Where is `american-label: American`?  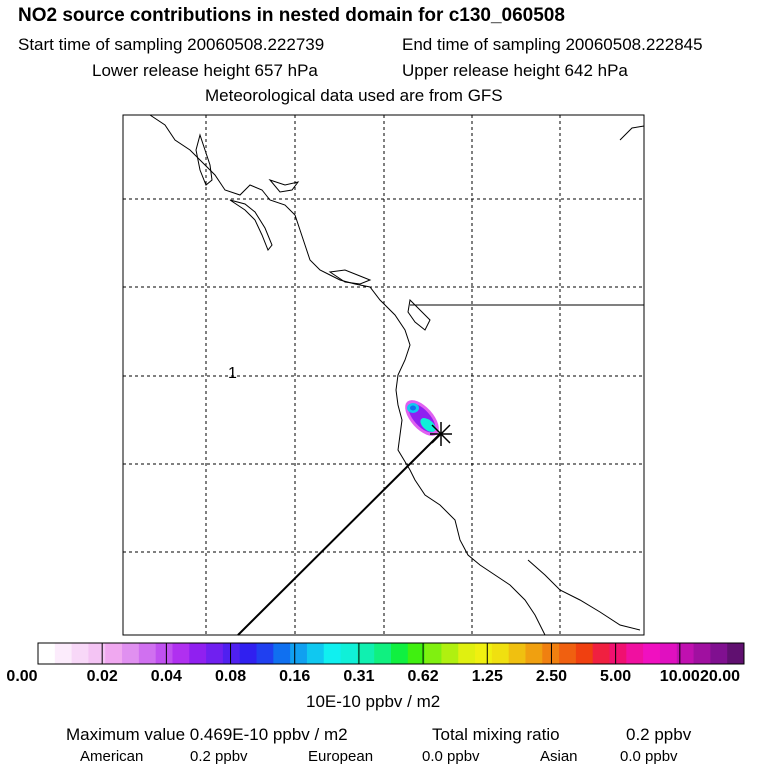
american-label: American is located at coordinates (112, 756).